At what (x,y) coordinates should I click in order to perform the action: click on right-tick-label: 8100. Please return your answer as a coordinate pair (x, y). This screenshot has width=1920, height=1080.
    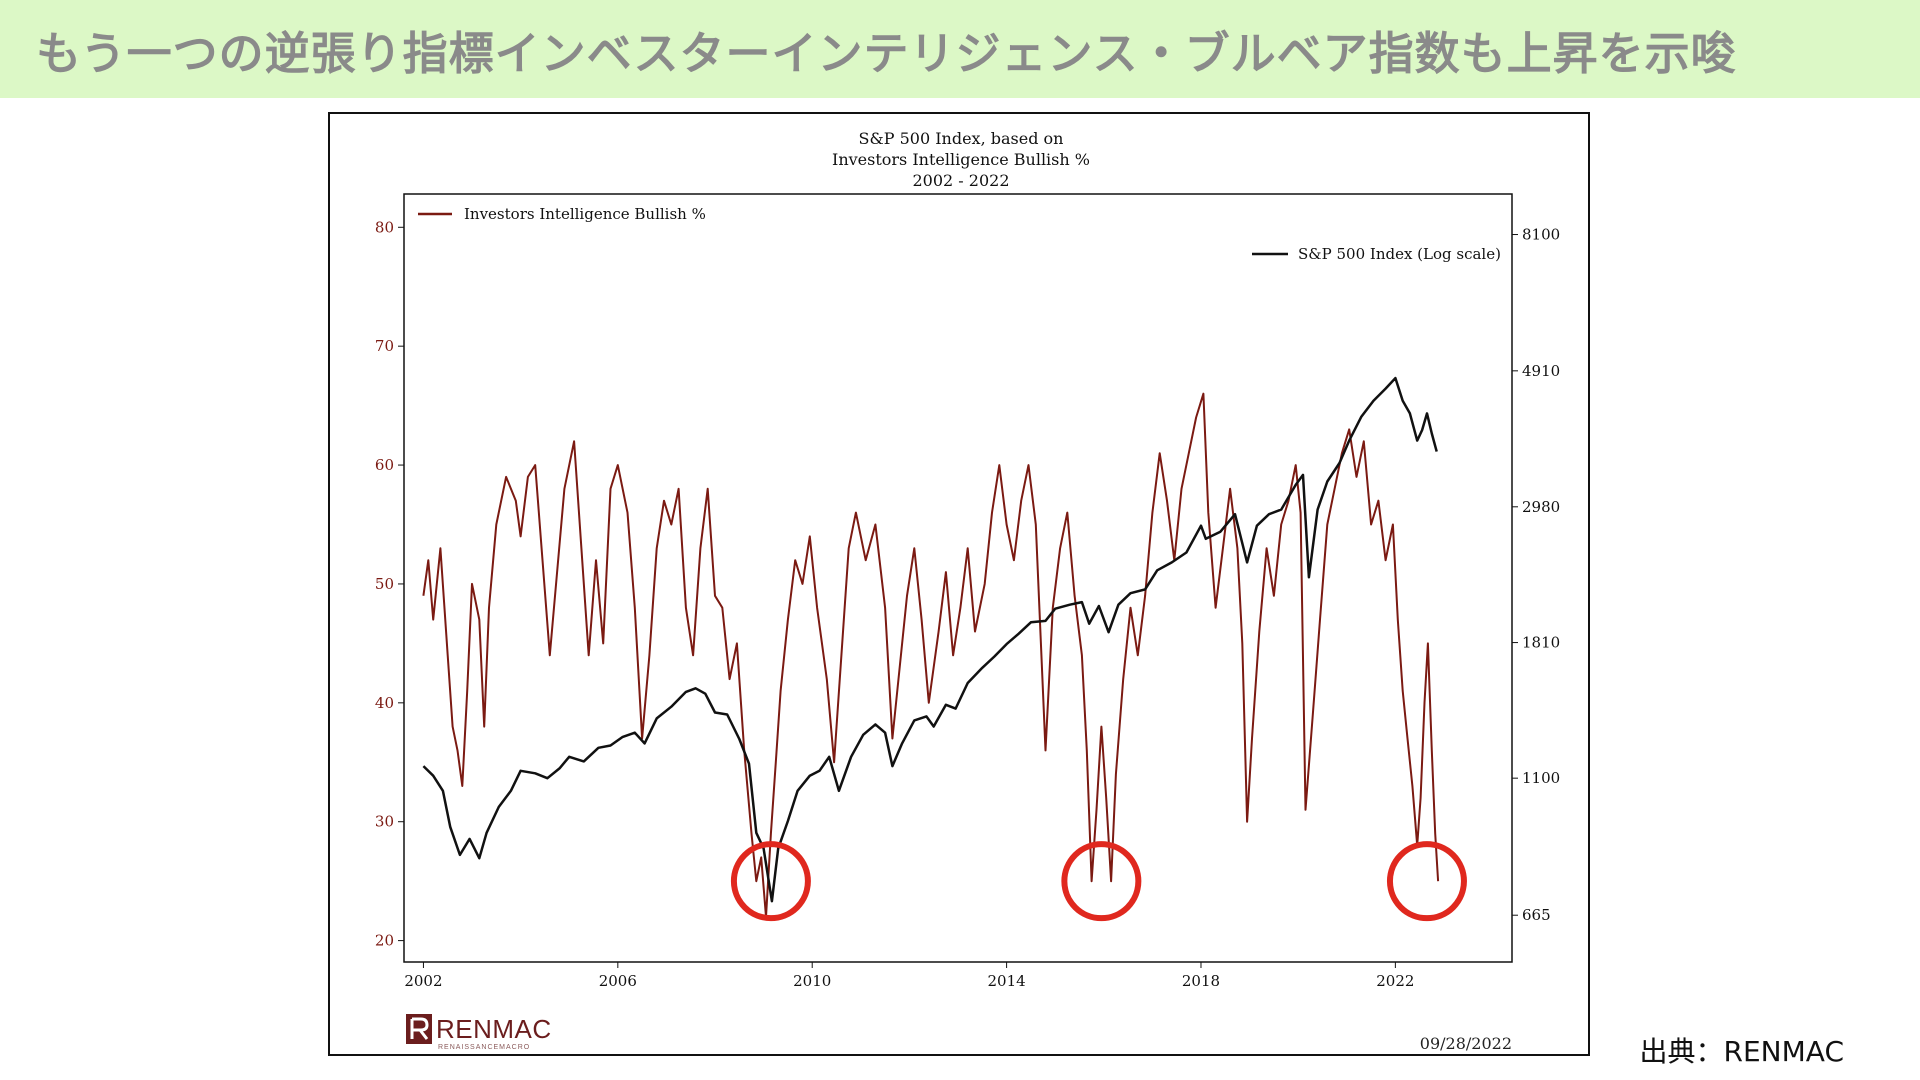
    Looking at the image, I should click on (1541, 235).